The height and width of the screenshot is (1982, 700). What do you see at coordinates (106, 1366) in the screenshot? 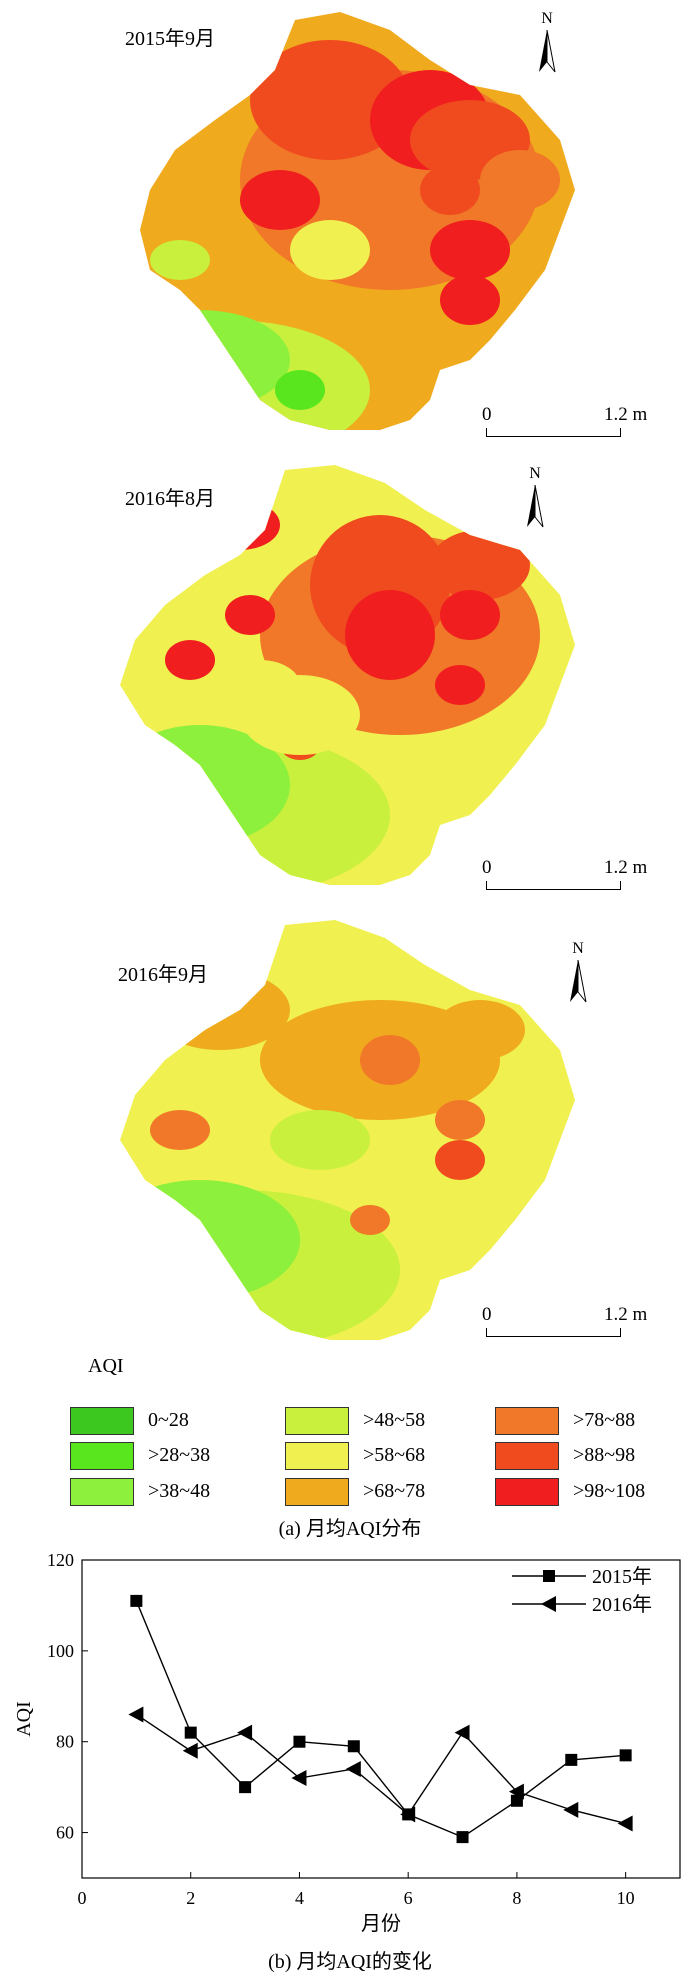
I see `legend-title: AQI` at bounding box center [106, 1366].